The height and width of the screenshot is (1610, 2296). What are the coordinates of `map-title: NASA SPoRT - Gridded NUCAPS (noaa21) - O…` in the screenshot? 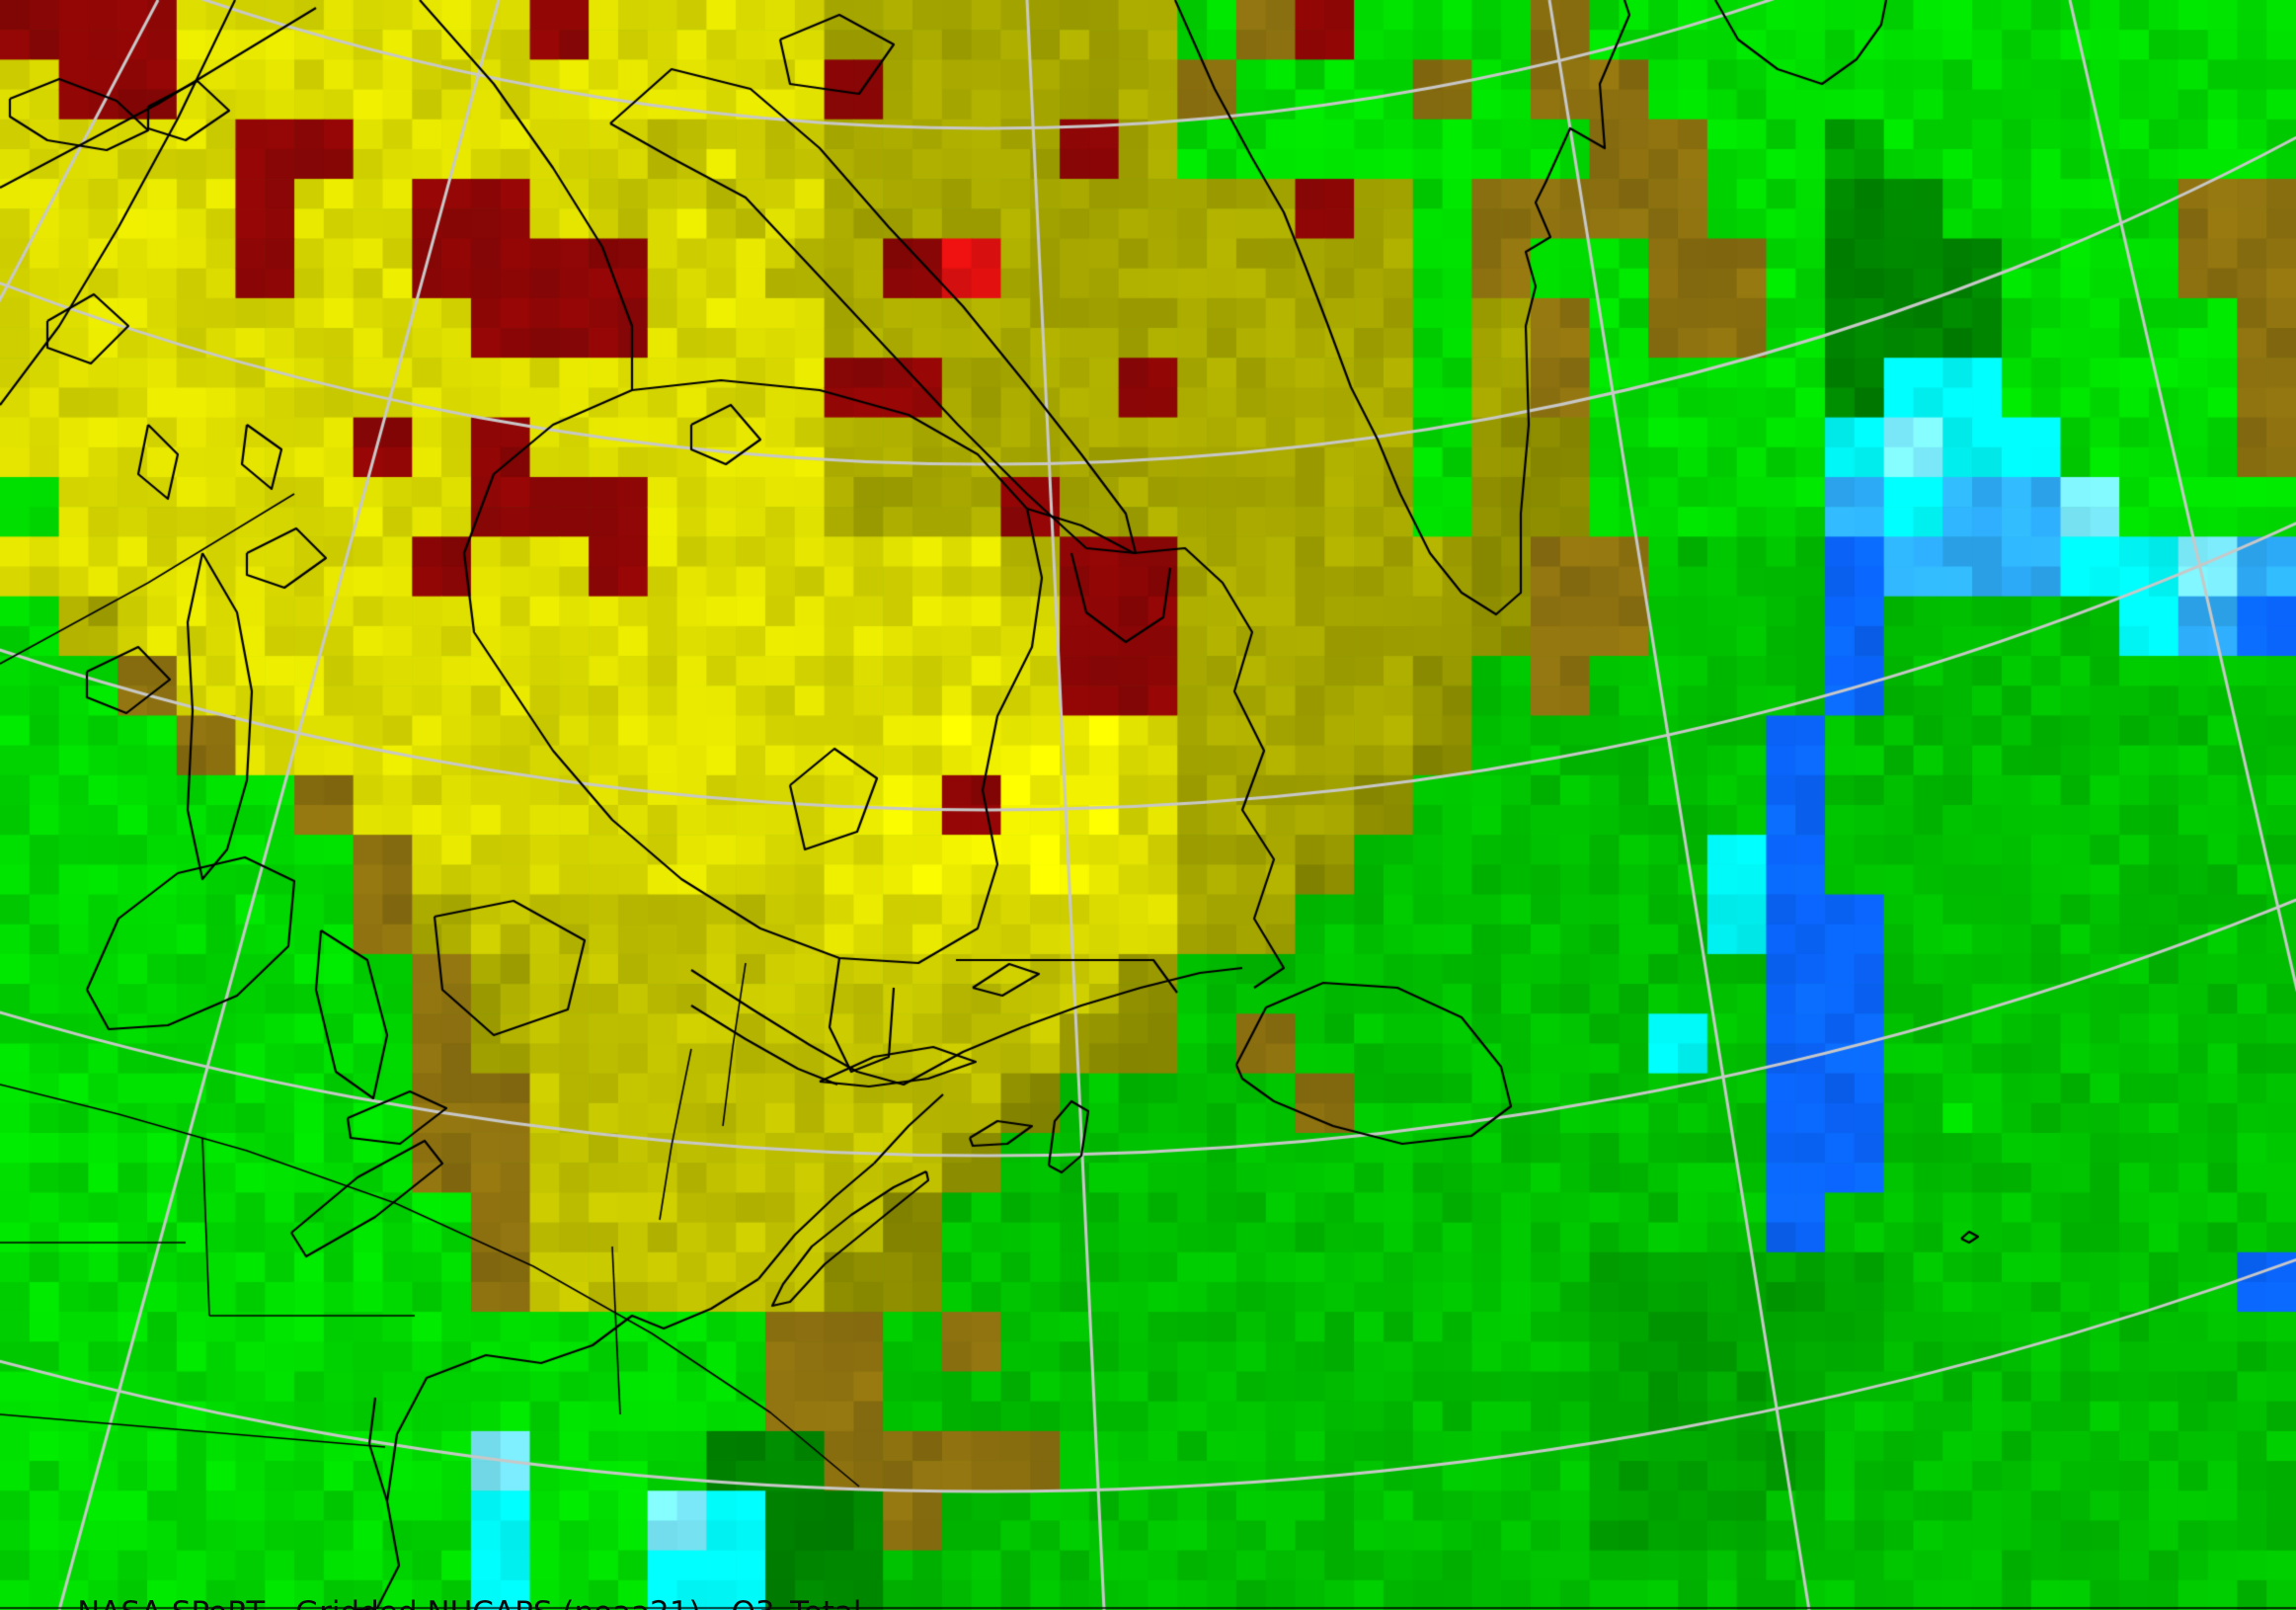 It's located at (488, 1602).